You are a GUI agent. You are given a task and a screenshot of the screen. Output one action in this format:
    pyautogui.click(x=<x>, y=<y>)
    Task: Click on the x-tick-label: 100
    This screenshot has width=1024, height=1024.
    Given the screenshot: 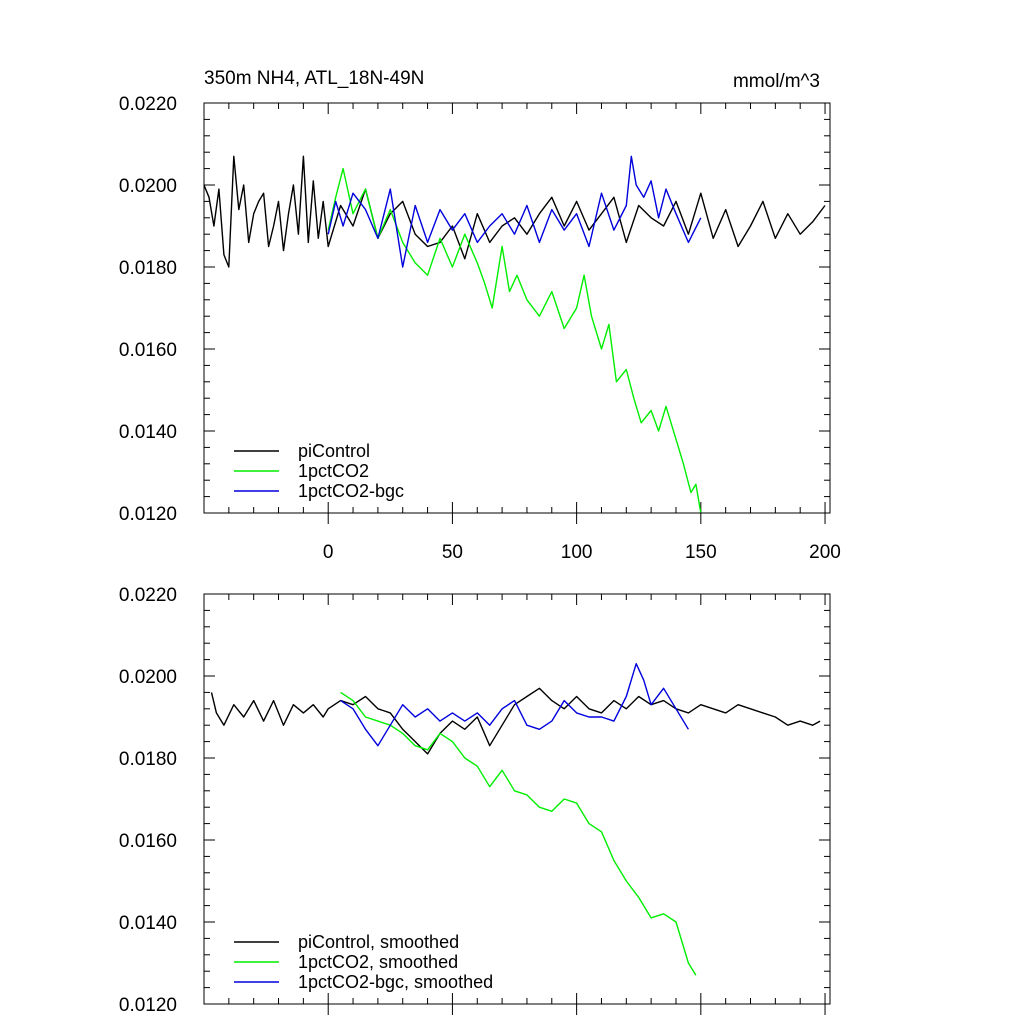 What is the action you would take?
    pyautogui.click(x=577, y=552)
    